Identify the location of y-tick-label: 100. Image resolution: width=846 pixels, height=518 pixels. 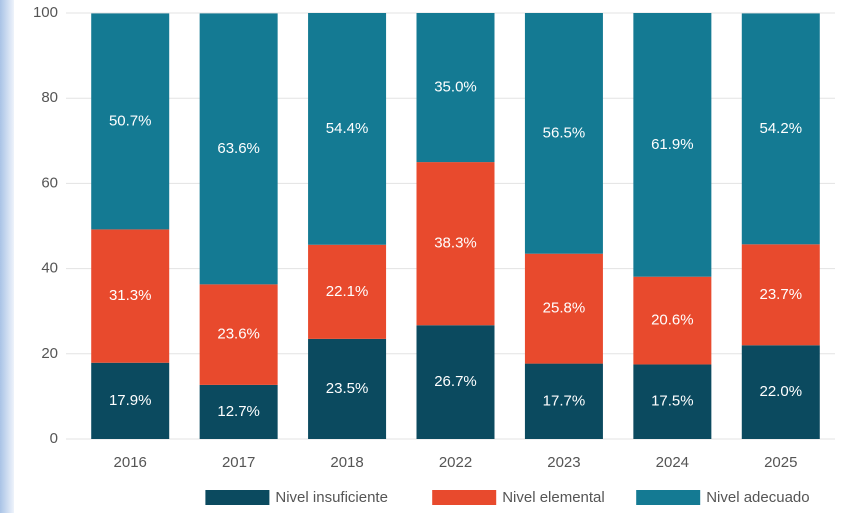
(45, 12).